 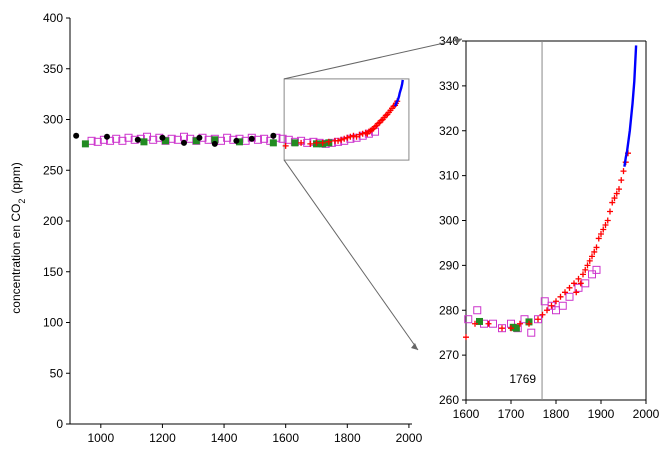 I want to click on y-tick-label: 320, so click(x=449, y=131).